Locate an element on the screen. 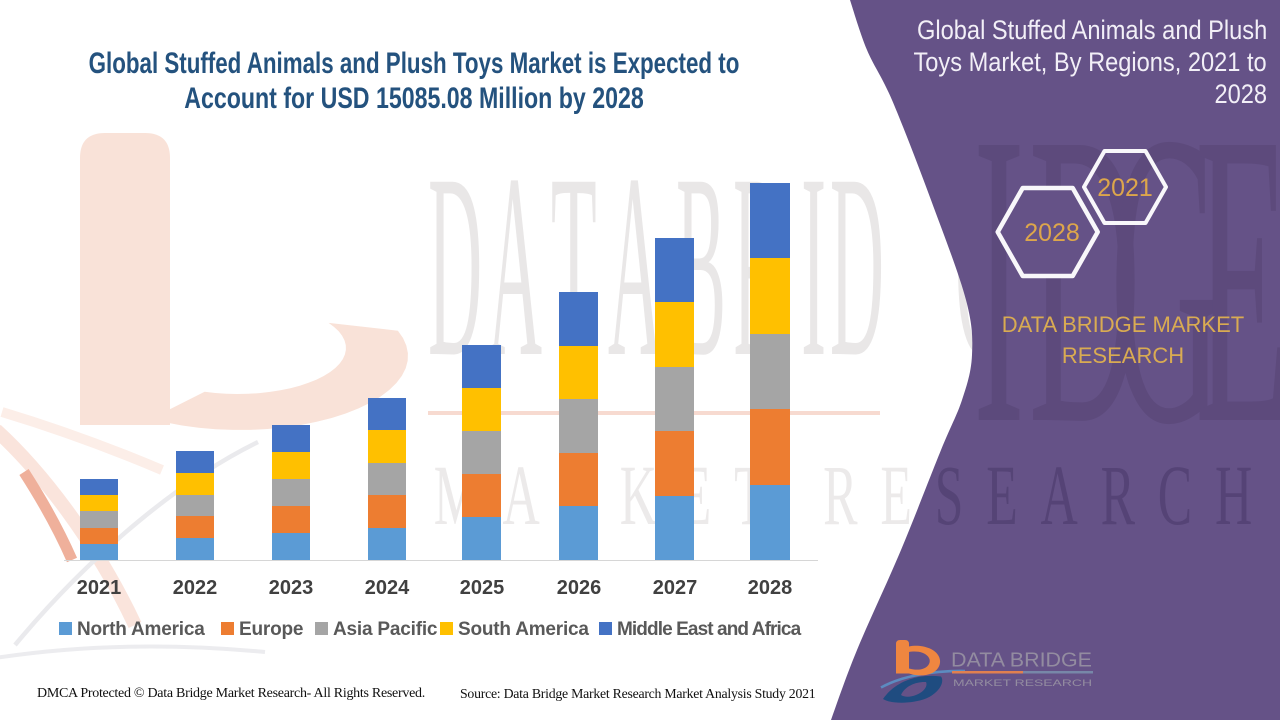 This screenshot has width=1280, height=720. svg-text: DATA BRIDGE is located at coordinates (1021, 661).